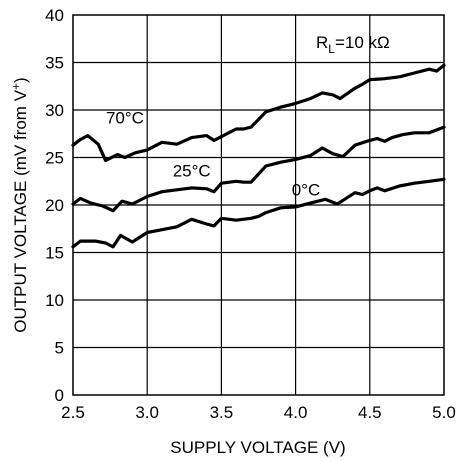 The image size is (461, 461). I want to click on x-tick-label: 3.5, so click(222, 412).